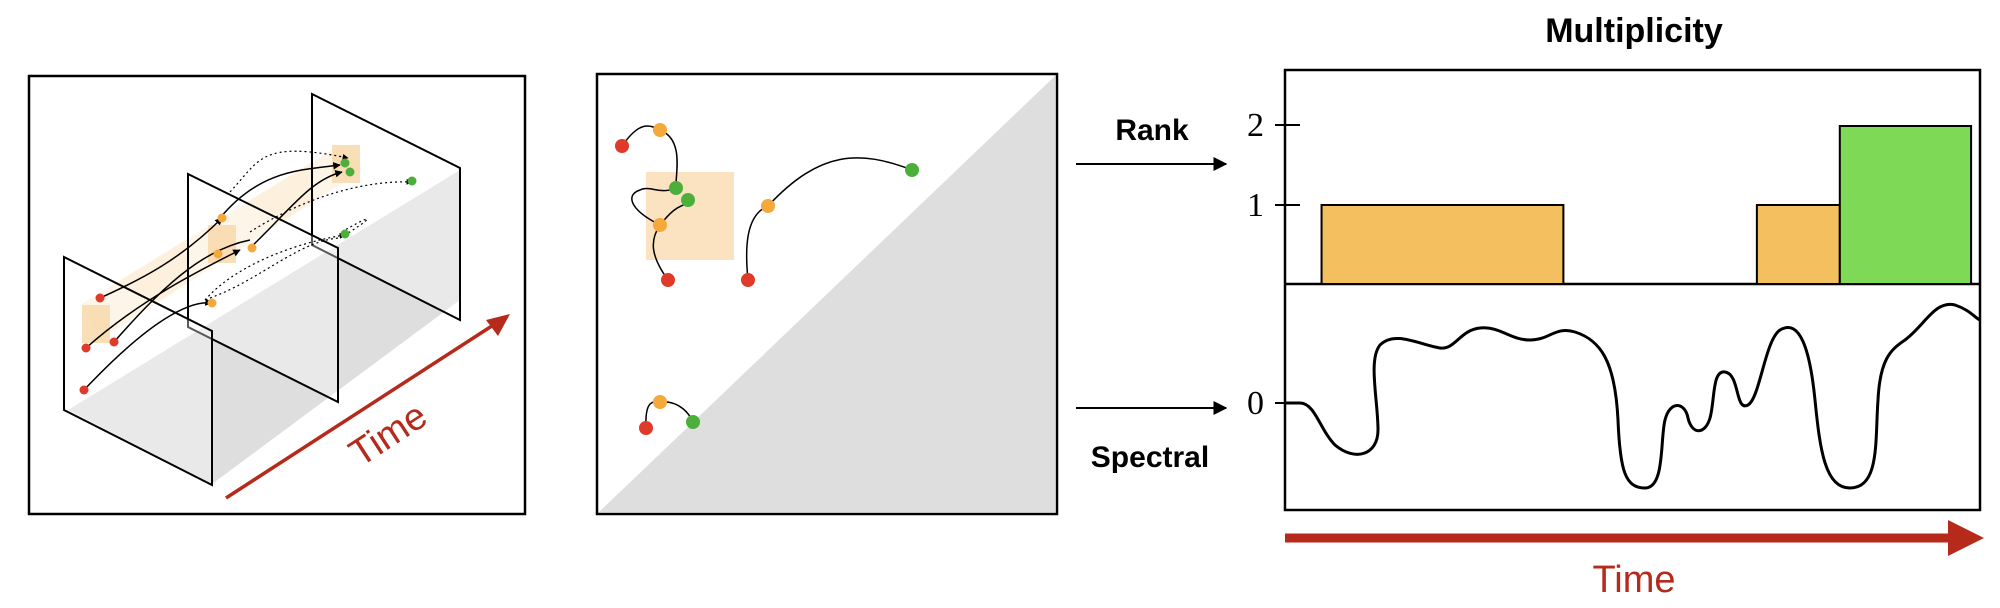 This screenshot has width=2000, height=608. Describe the element at coordinates (1646, 205) in the screenshot. I see `multiplicity-bars` at that location.